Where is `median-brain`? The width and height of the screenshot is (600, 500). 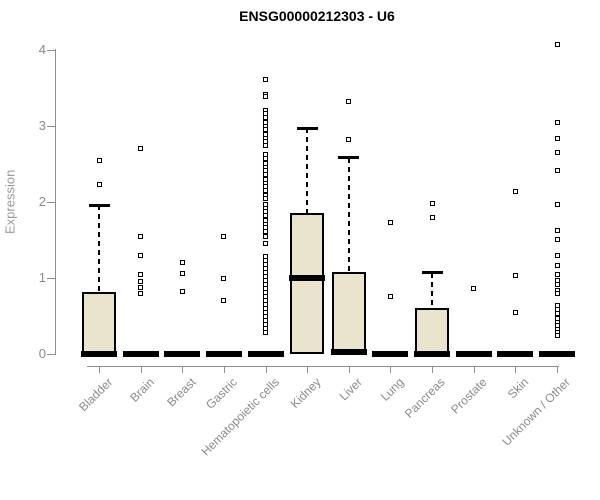
median-brain is located at coordinates (140, 354).